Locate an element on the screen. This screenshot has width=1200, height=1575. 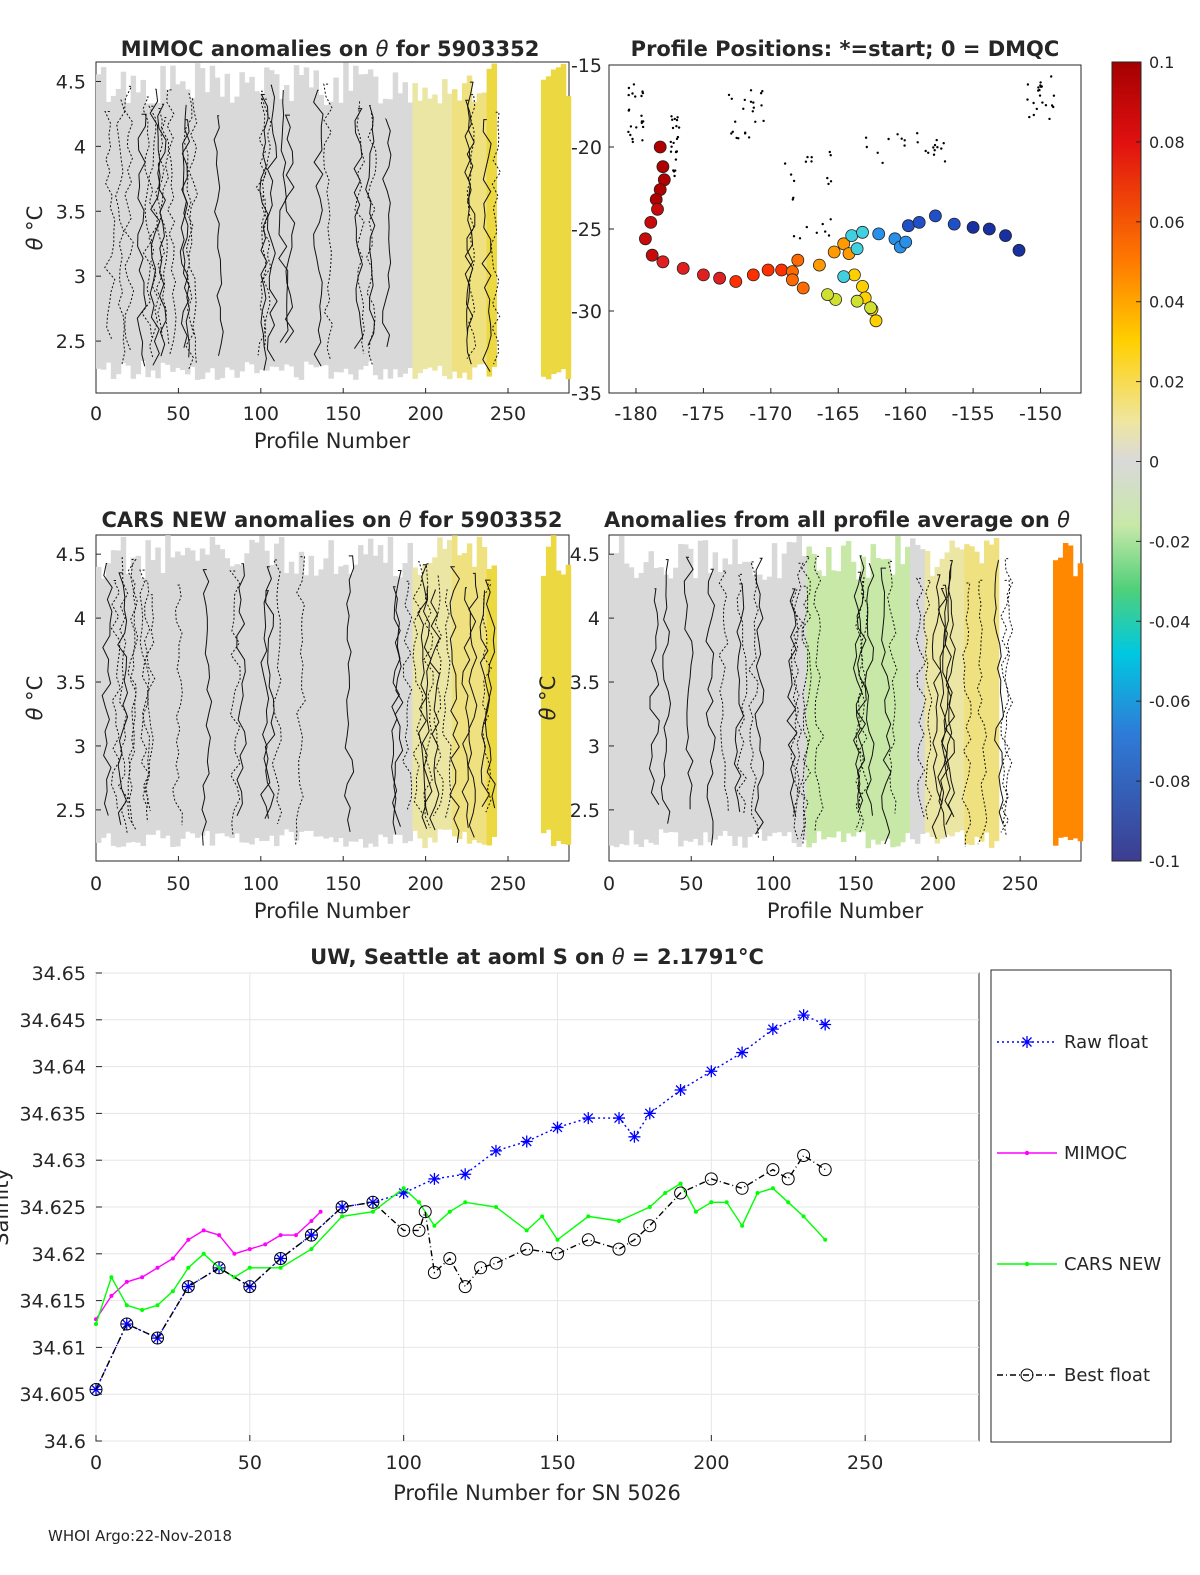
x-tick-label: 50 is located at coordinates (250, 1463).